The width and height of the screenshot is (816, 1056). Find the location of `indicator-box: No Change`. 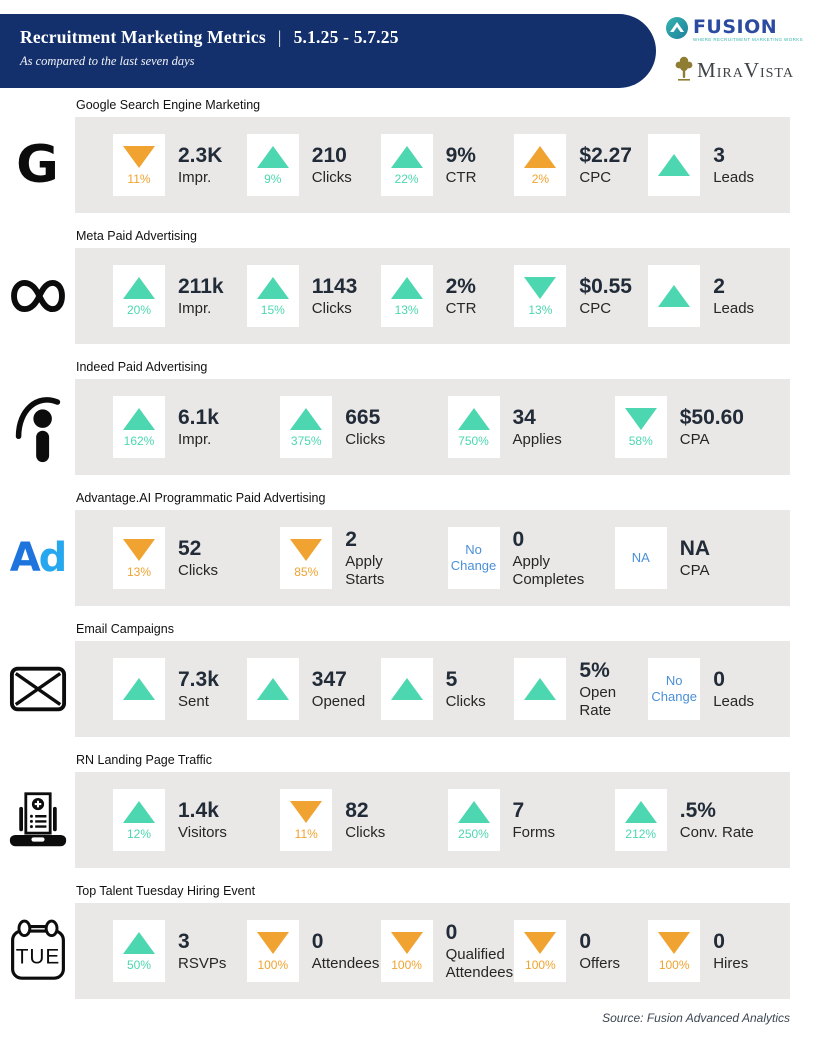

indicator-box: No Change is located at coordinates (473, 558).